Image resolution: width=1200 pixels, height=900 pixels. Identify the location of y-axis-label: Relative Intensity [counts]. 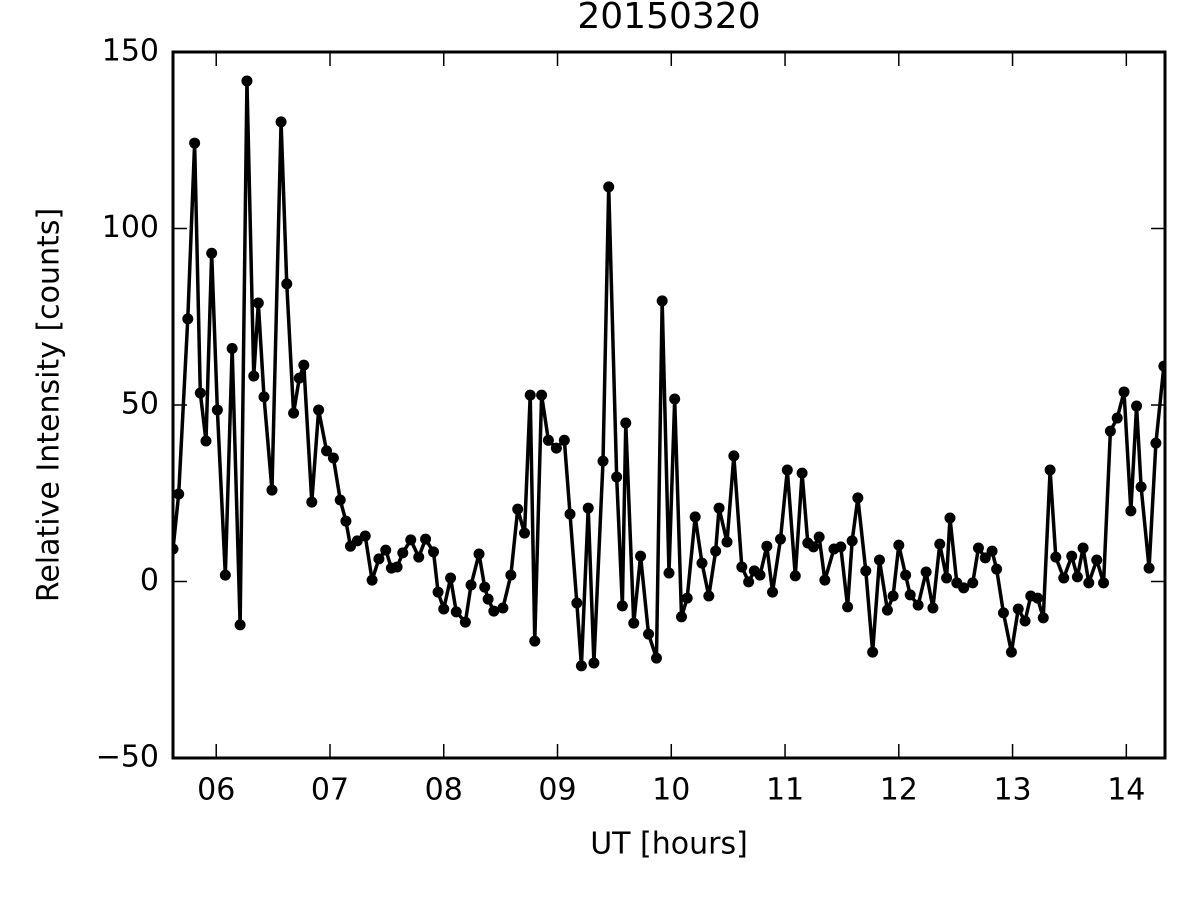
(49, 405).